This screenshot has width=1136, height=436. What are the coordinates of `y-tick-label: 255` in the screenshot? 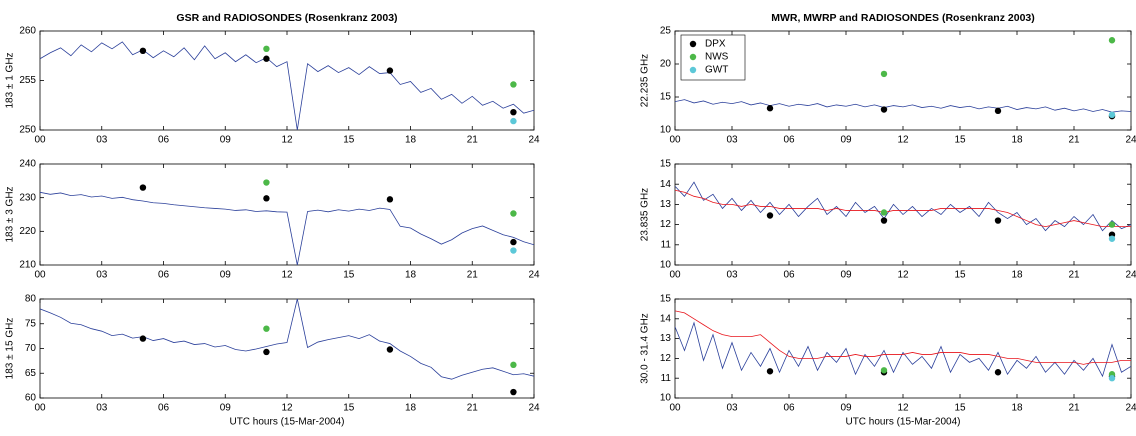 It's located at (27, 80).